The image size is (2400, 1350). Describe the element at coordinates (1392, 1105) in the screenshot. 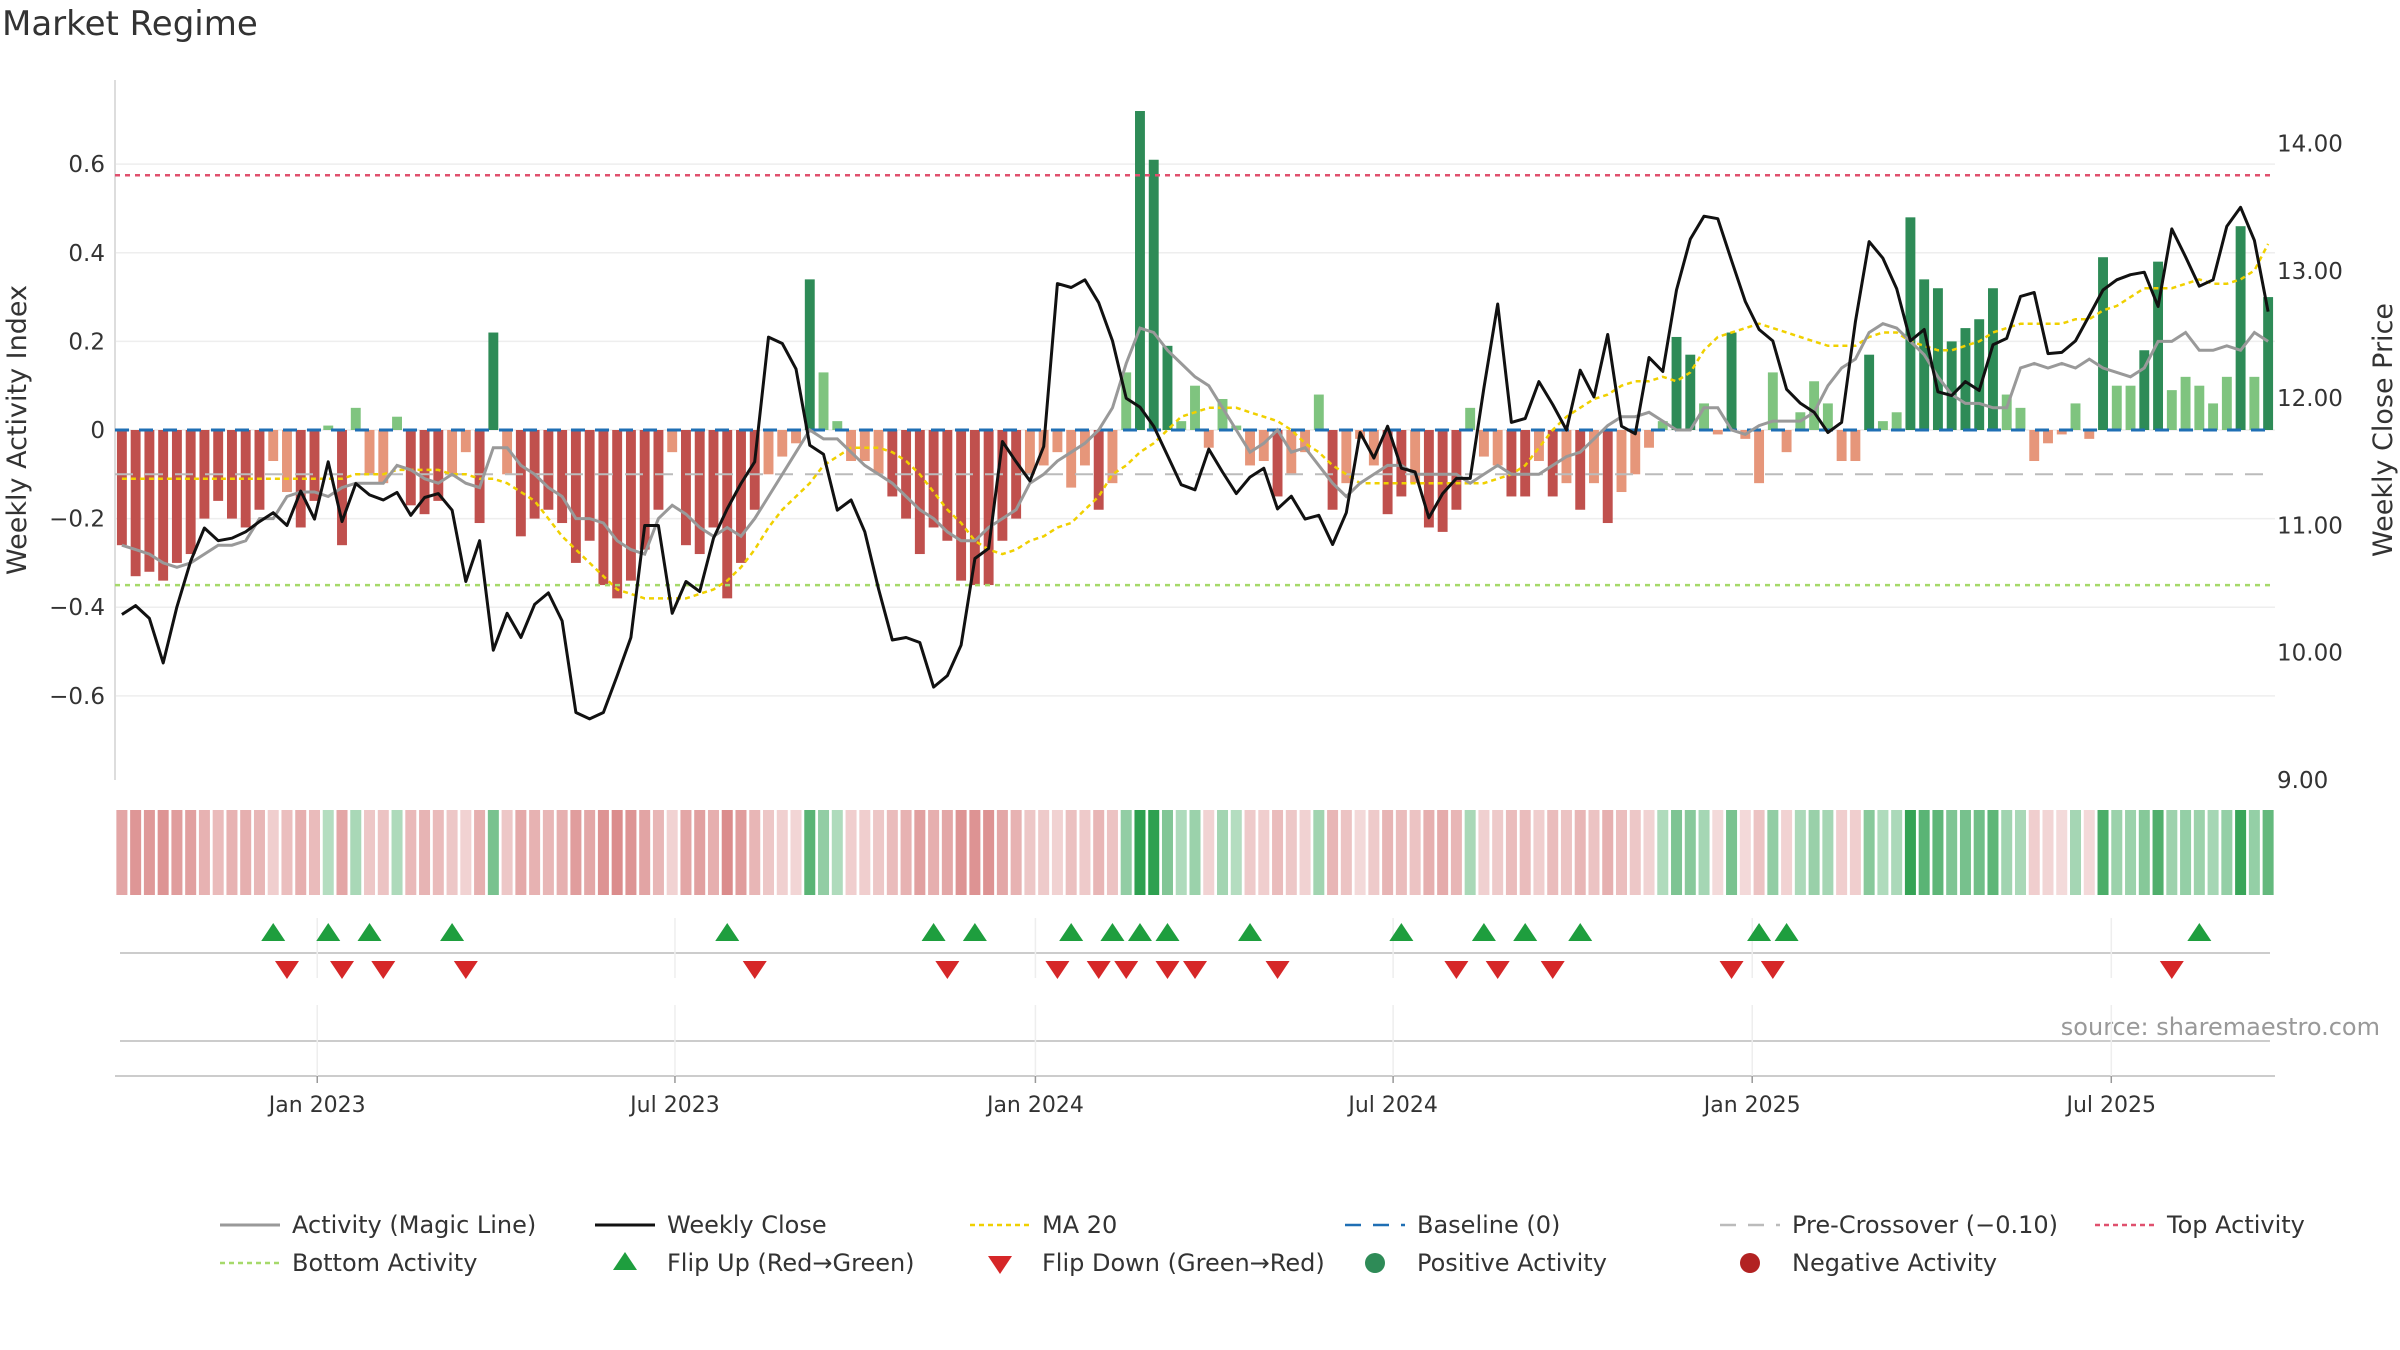

I see `x-tick-label: Jul 2024` at that location.